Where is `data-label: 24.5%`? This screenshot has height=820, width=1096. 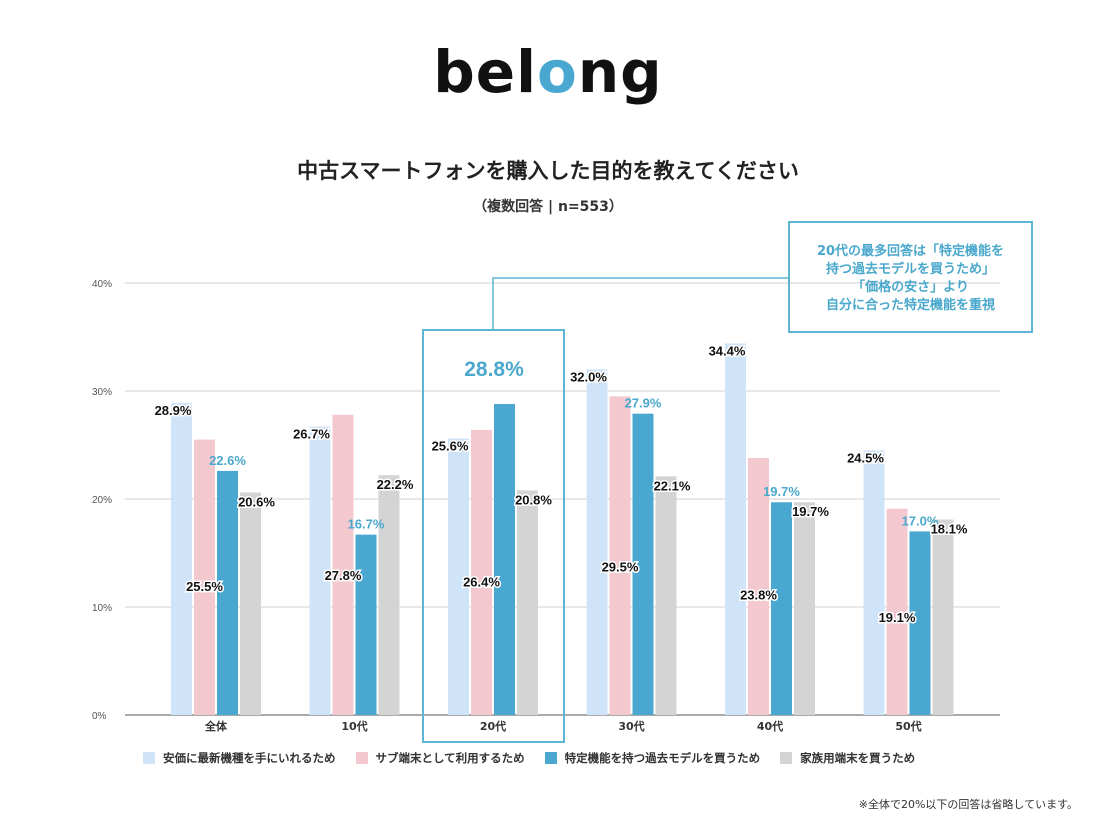 data-label: 24.5% is located at coordinates (865, 457).